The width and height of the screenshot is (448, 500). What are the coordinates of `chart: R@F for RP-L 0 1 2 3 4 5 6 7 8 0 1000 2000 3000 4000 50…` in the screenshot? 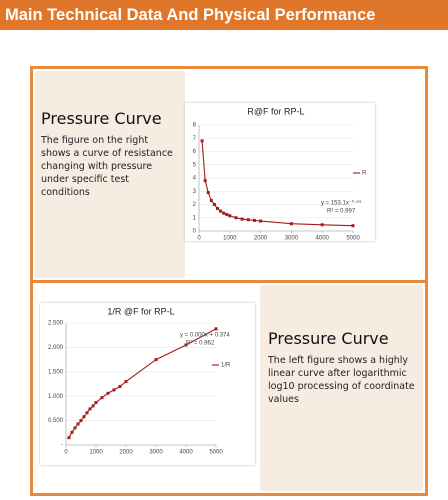 It's located at (280, 172).